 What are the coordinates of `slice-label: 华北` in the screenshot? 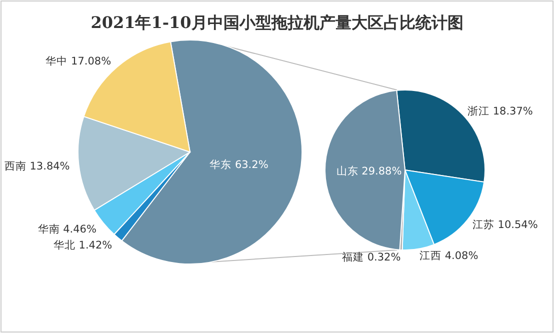 It's located at (64, 246).